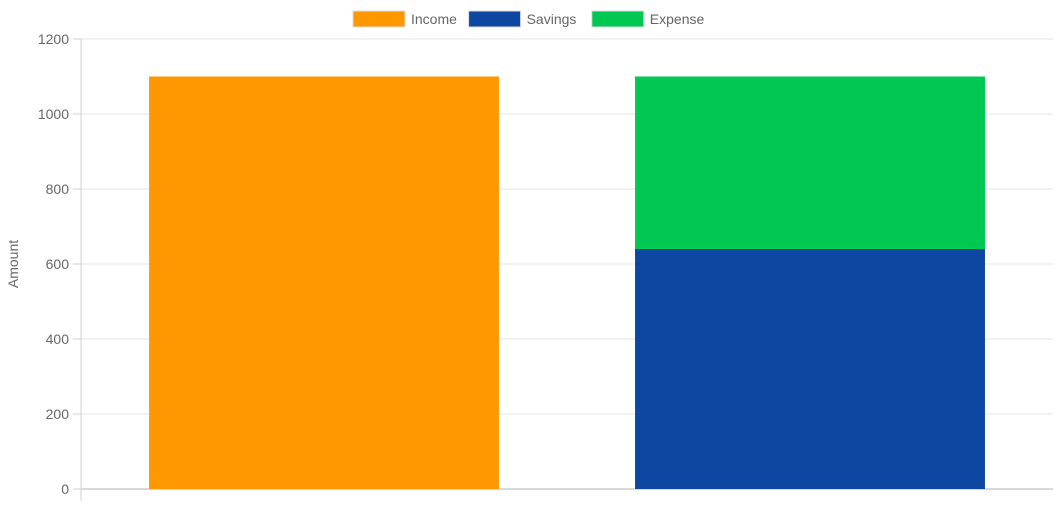  Describe the element at coordinates (677, 19) in the screenshot. I see `legend-label: Expense` at that location.